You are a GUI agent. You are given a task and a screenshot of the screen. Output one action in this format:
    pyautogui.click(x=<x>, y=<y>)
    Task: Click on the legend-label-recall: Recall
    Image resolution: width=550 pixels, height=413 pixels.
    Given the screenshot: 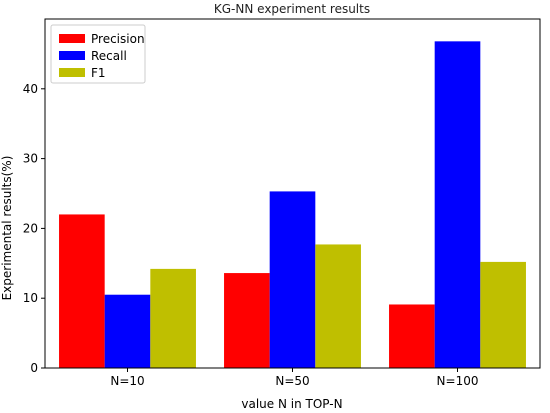 What is the action you would take?
    pyautogui.click(x=109, y=56)
    